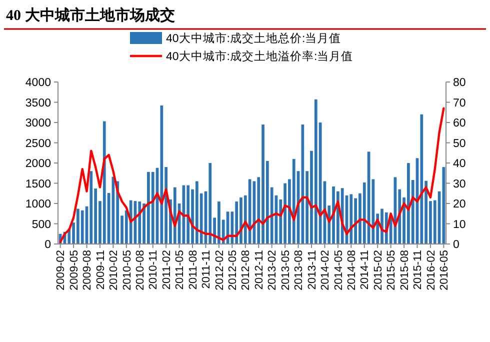  Describe the element at coordinates (127, 270) in the screenshot. I see `x-tick-label: 2010-05` at that location.